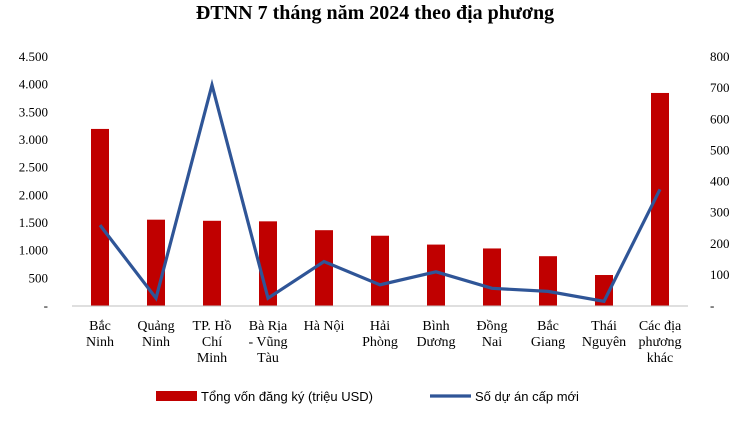 Image resolution: width=750 pixels, height=423 pixels. I want to click on x-category-label: Các địa phương khác, so click(660, 342).